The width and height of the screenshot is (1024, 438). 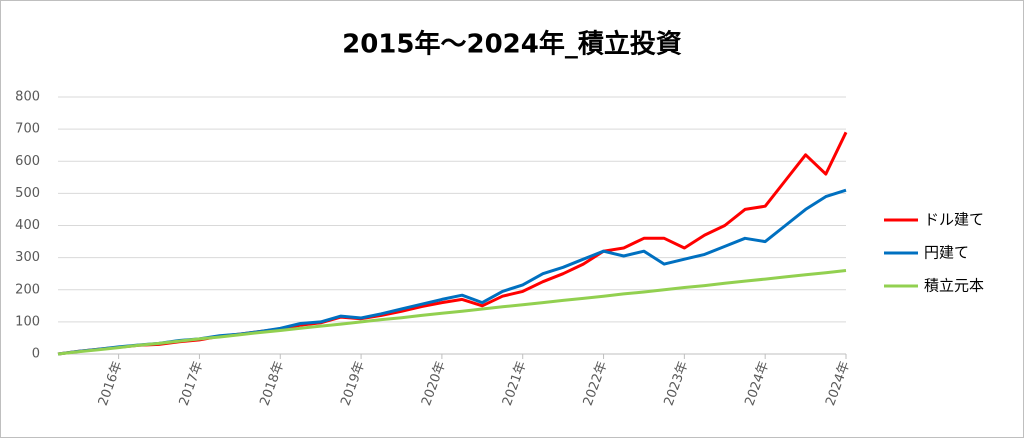 I want to click on y-tick-label: 100, so click(x=27, y=321).